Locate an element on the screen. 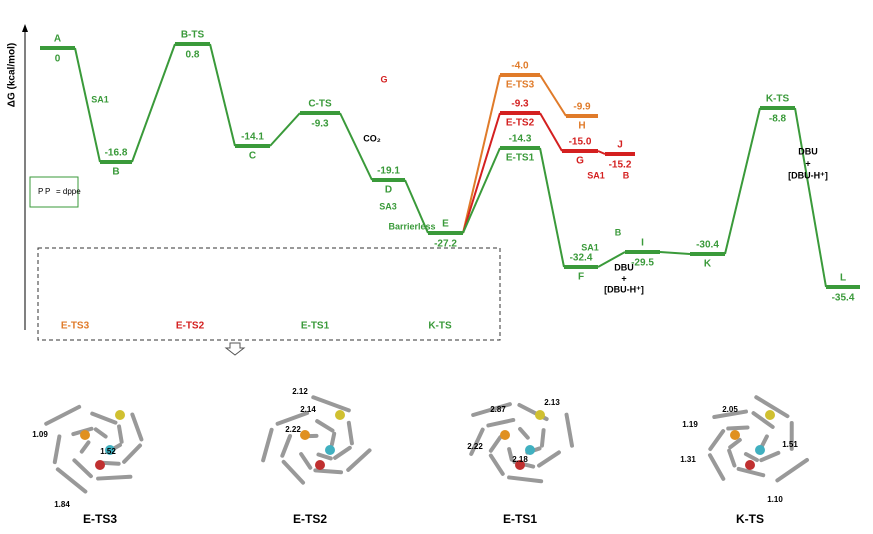 This screenshot has width=873, height=534. state-label: I is located at coordinates (642, 243).